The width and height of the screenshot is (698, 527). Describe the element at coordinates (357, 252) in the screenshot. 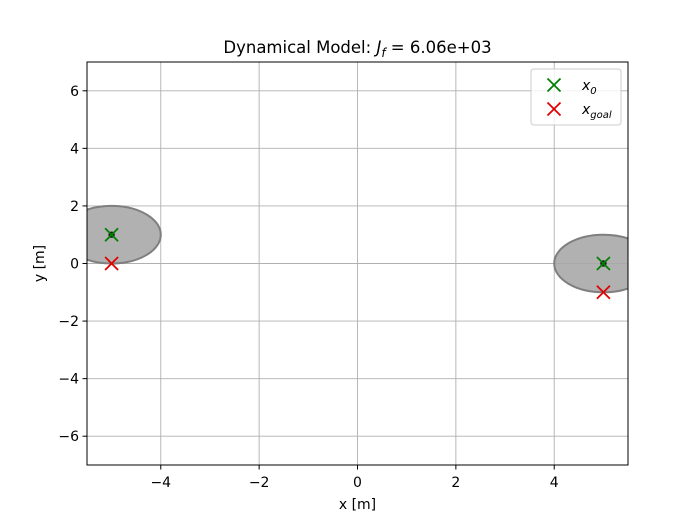

I see `plot-data` at that location.